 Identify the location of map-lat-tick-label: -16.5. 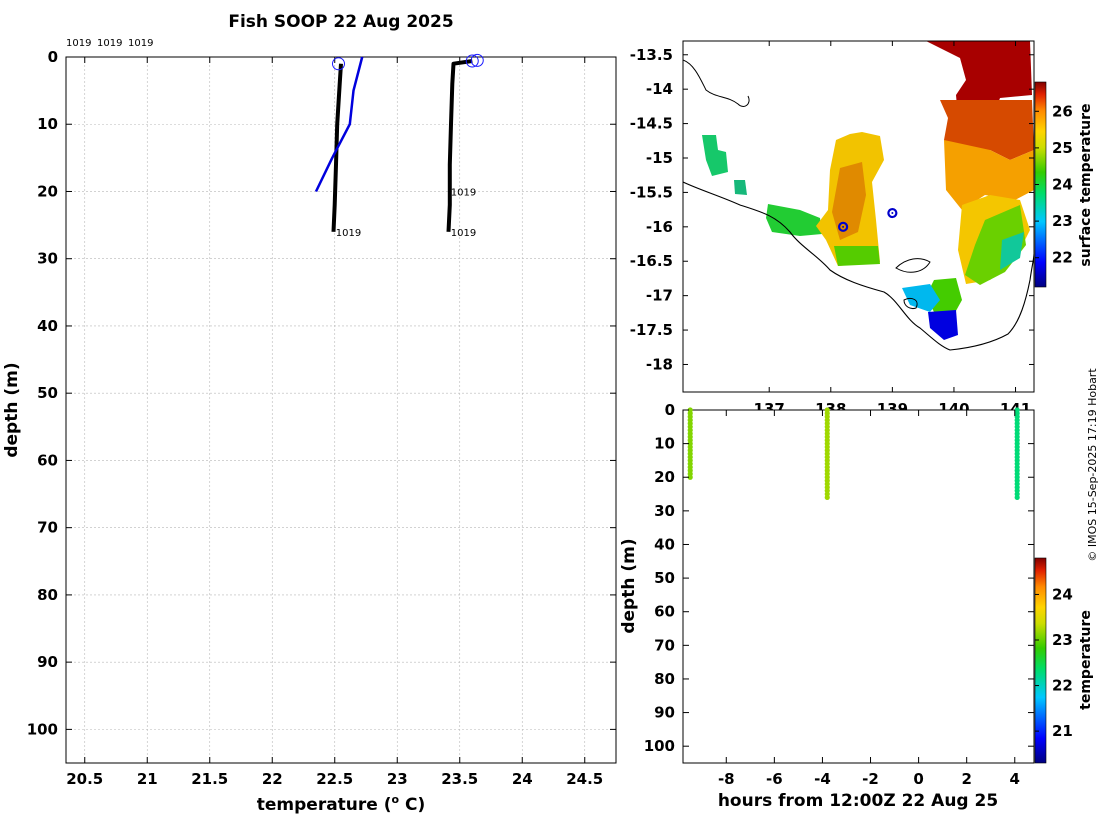
(651, 261).